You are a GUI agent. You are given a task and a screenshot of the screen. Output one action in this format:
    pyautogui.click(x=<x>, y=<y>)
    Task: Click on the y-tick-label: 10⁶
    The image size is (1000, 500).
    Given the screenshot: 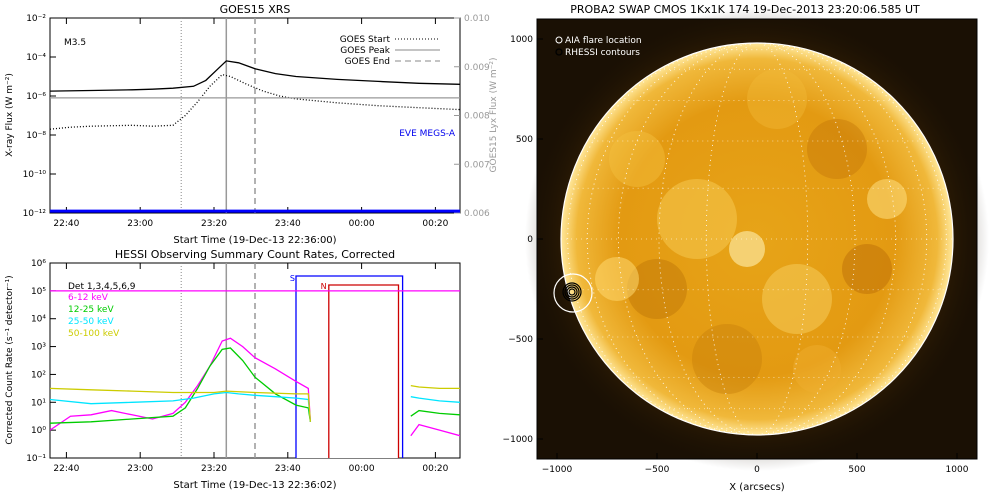 What is the action you would take?
    pyautogui.click(x=38, y=264)
    